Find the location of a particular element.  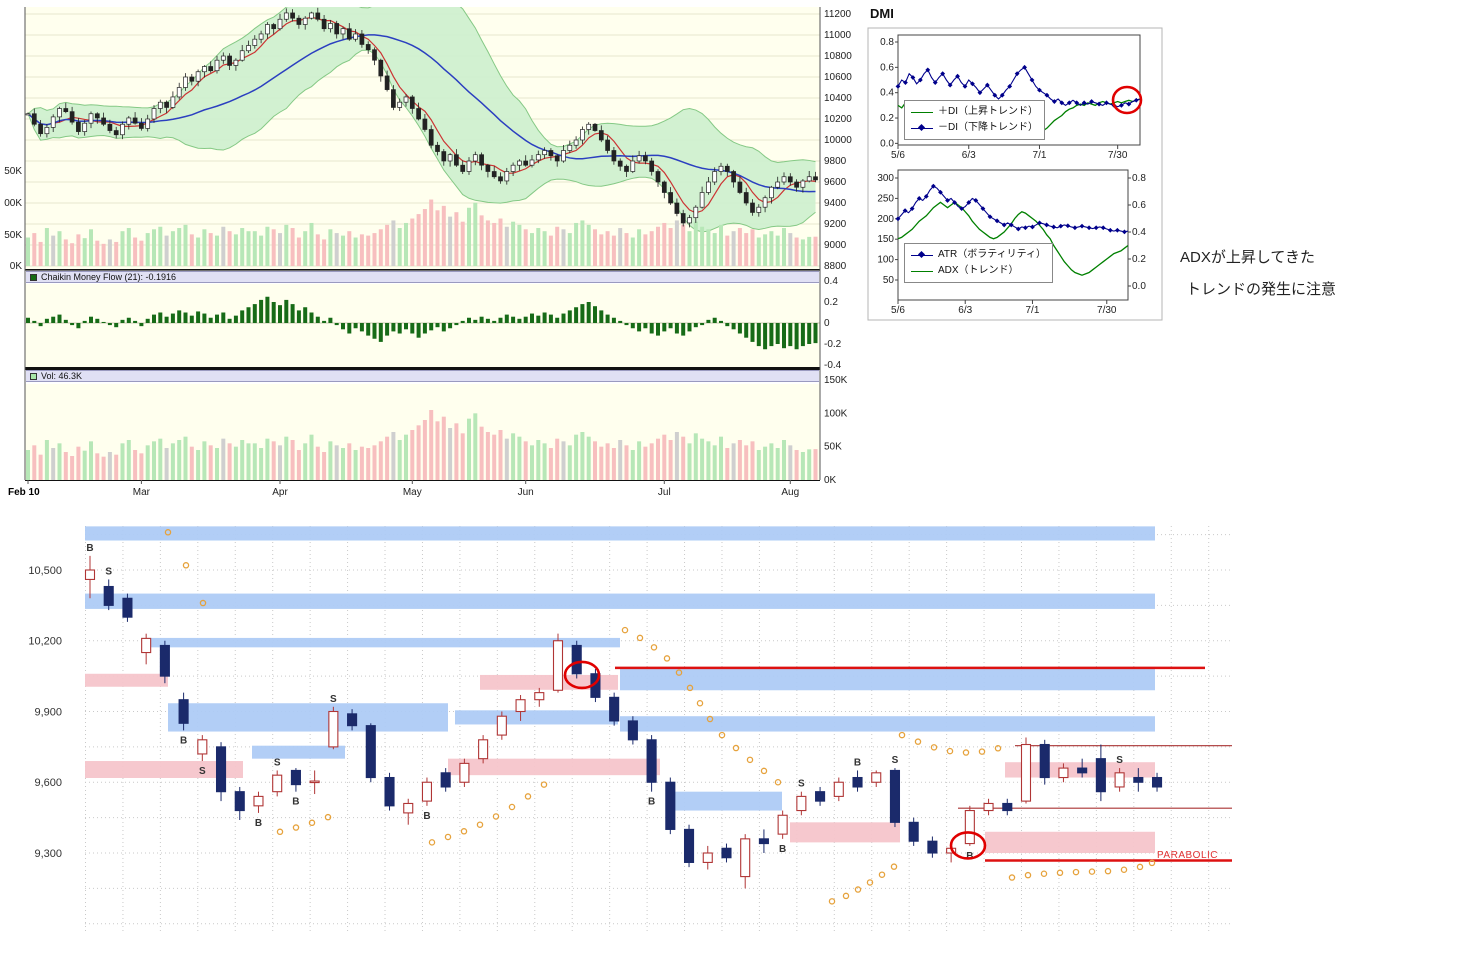

svg-text: 9400 is located at coordinates (835, 203).